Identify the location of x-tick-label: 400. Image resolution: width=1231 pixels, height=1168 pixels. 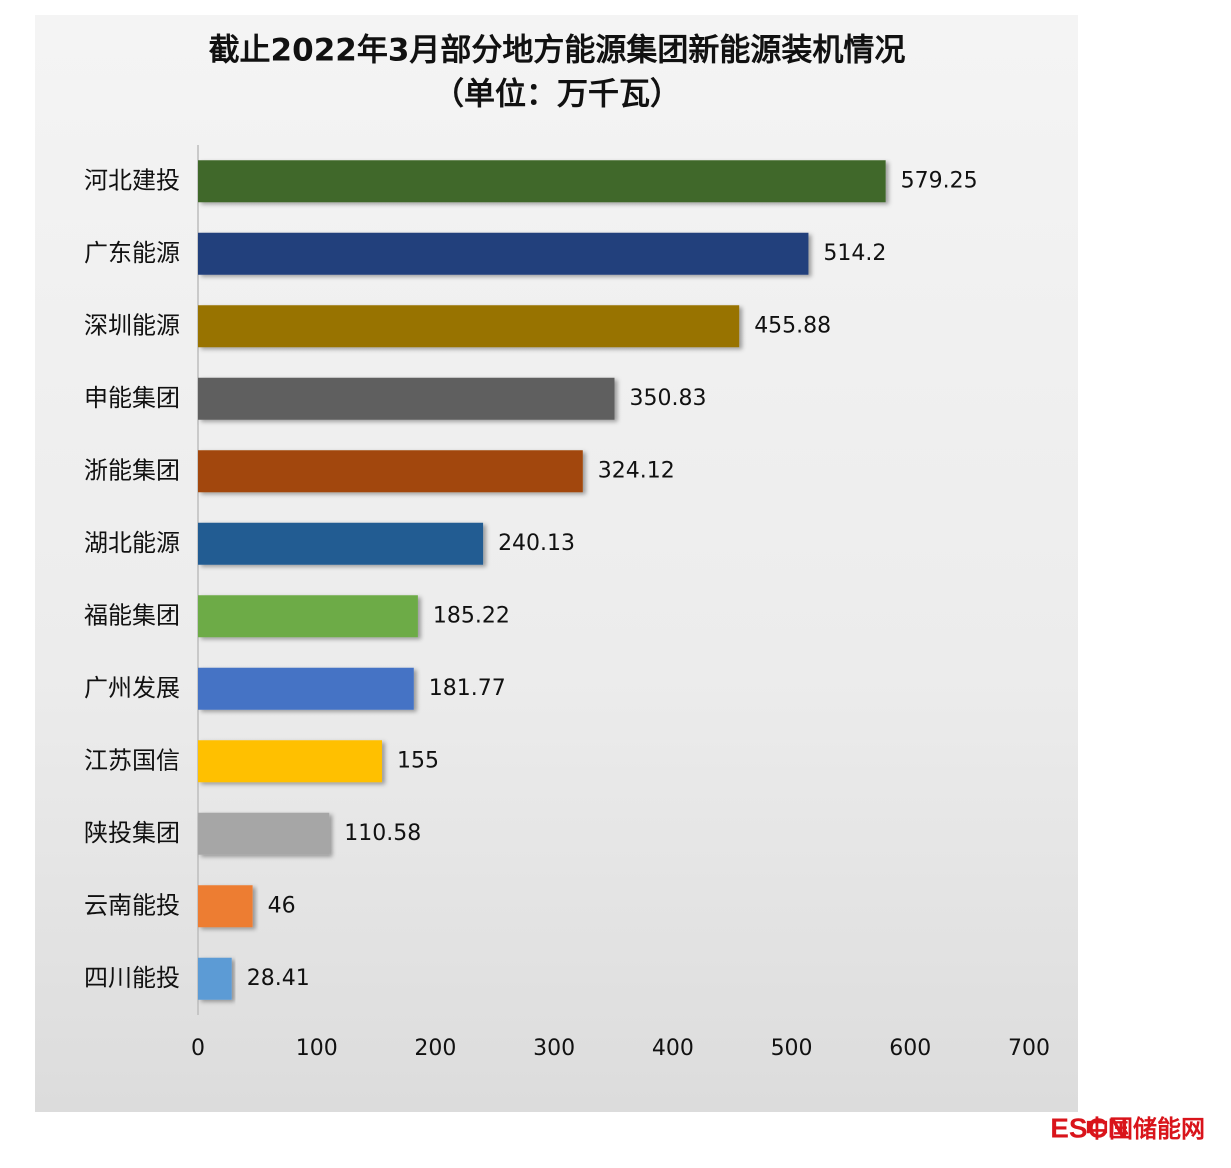
(673, 1048).